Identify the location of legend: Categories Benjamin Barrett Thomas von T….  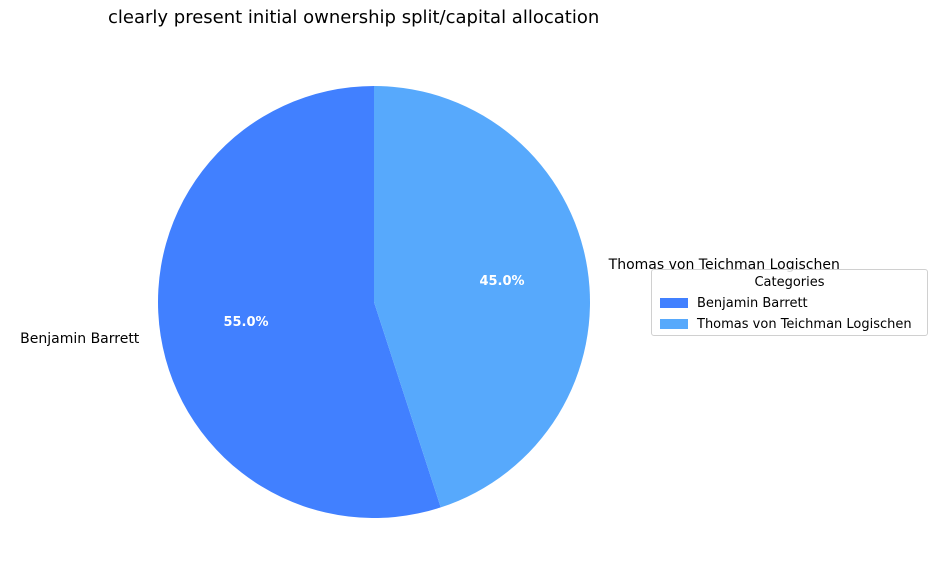
(789, 302).